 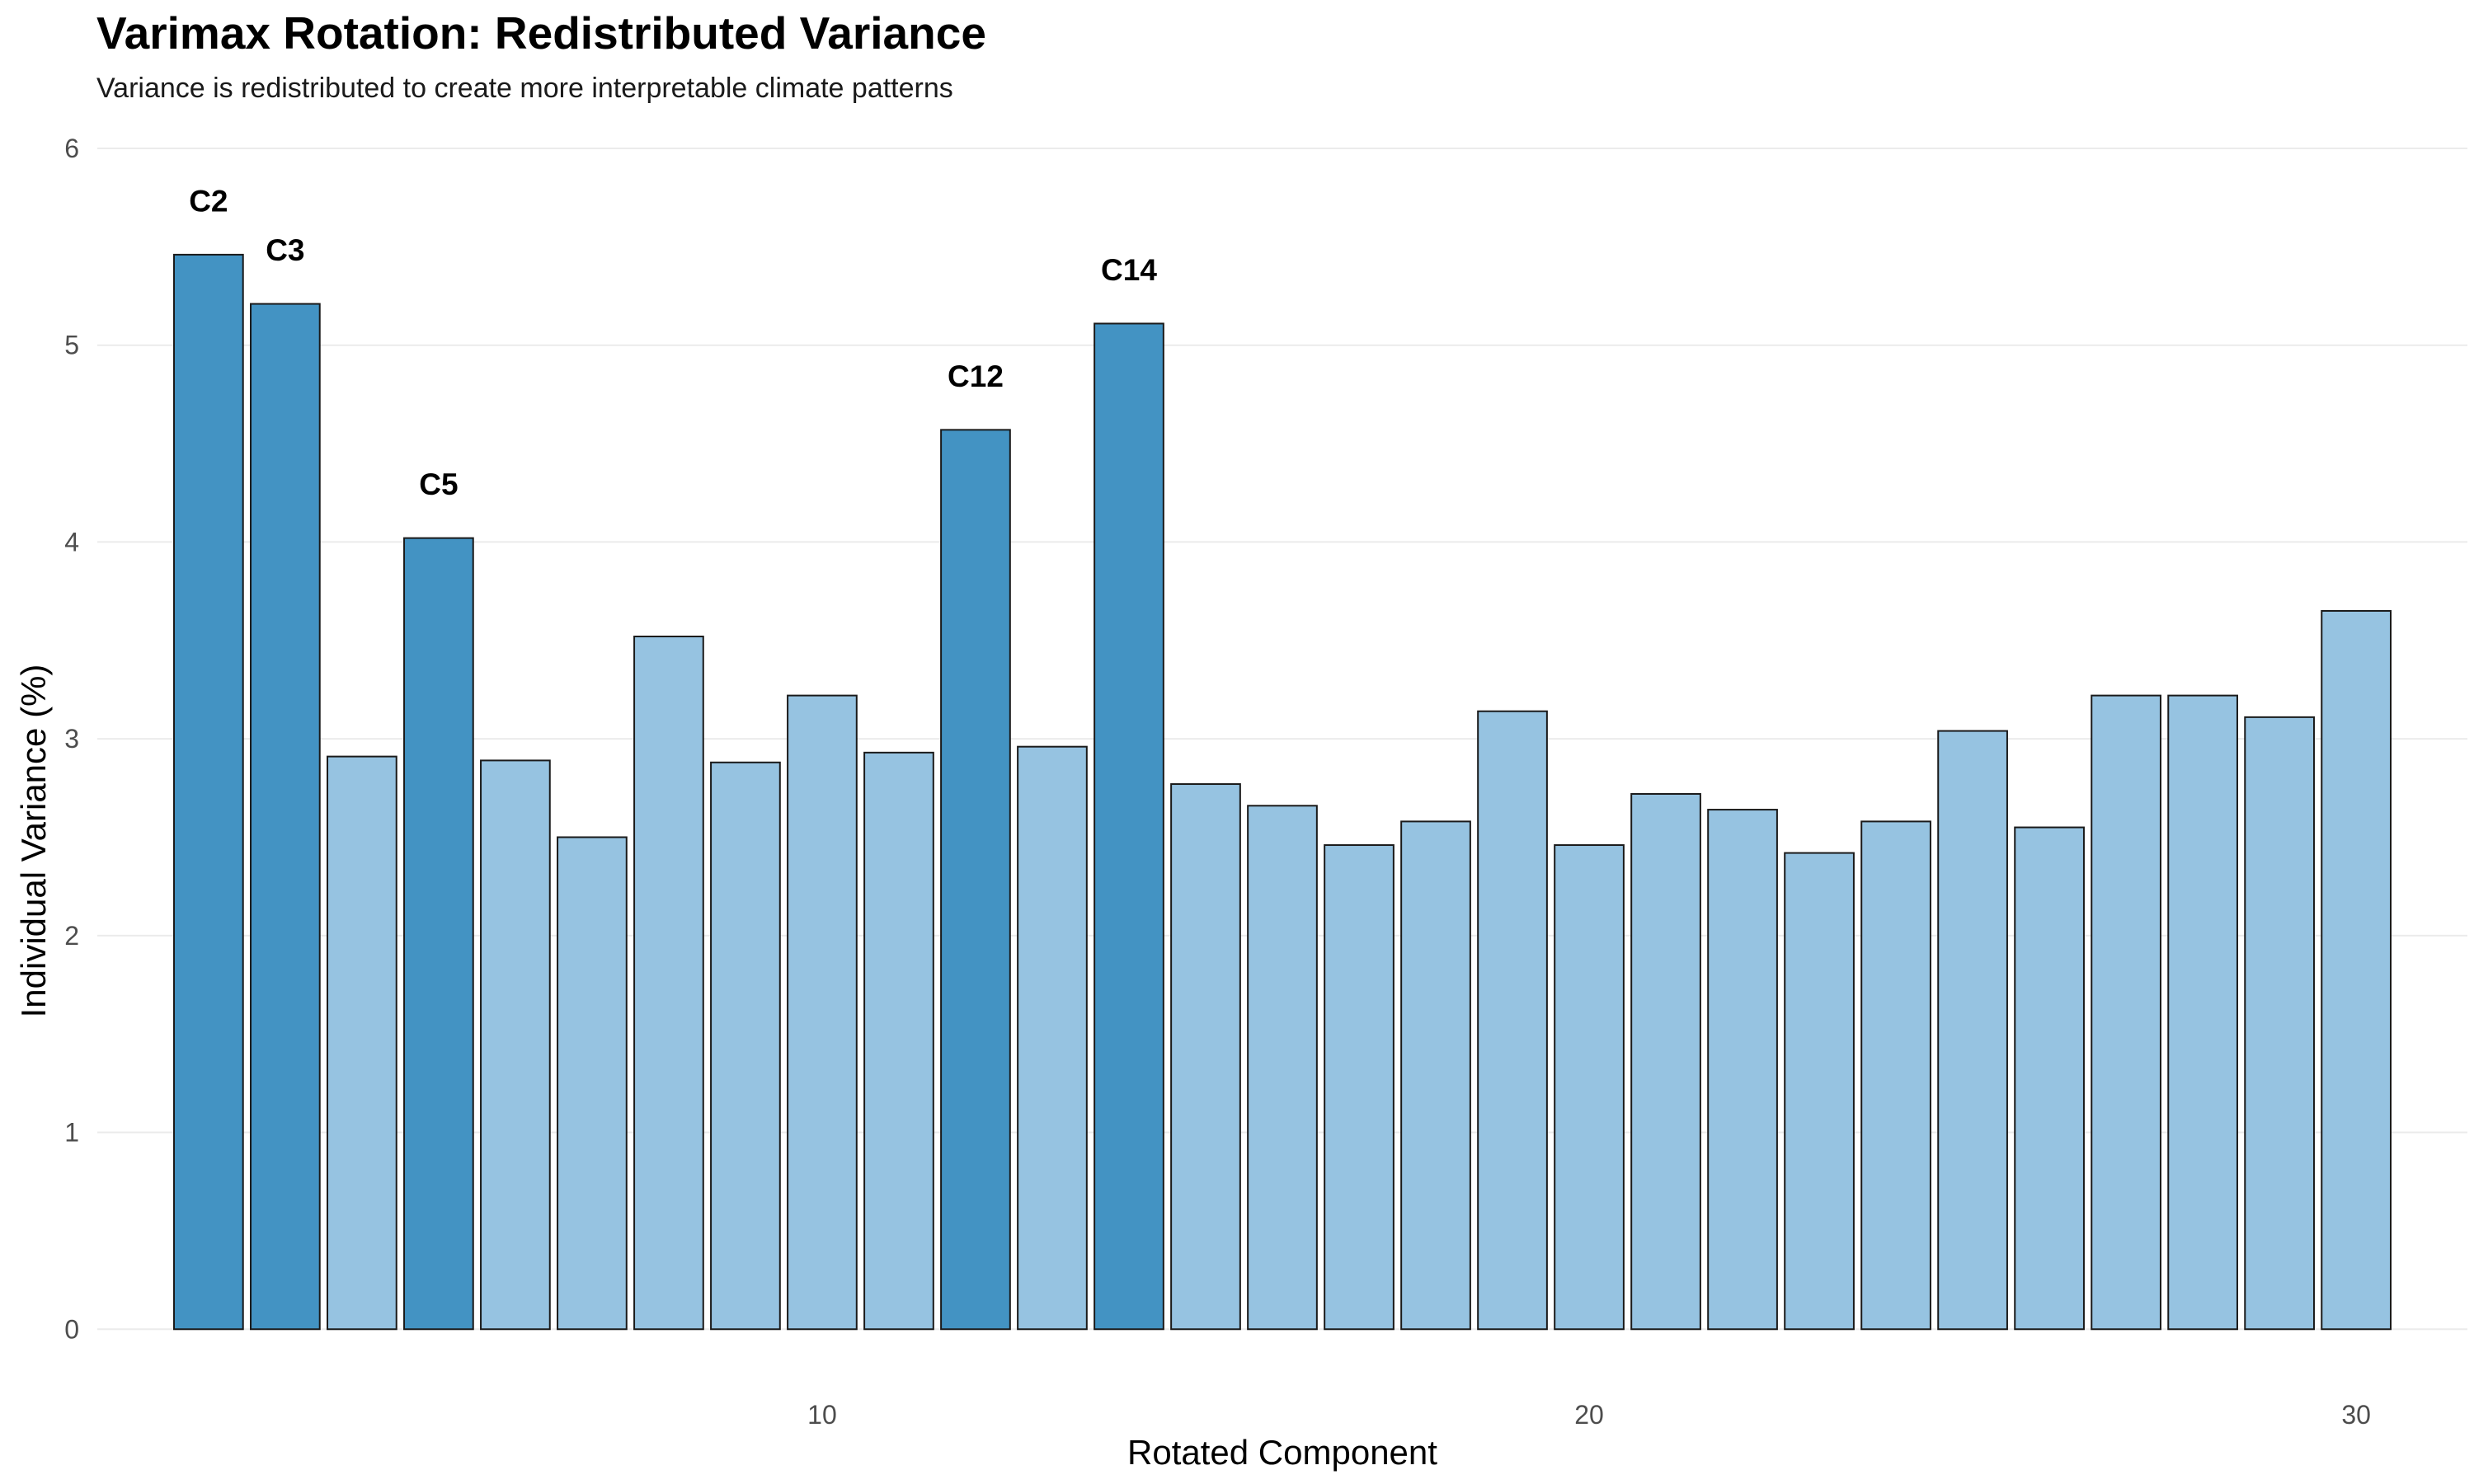 I want to click on x-tick-label: 20, so click(x=1589, y=1415).